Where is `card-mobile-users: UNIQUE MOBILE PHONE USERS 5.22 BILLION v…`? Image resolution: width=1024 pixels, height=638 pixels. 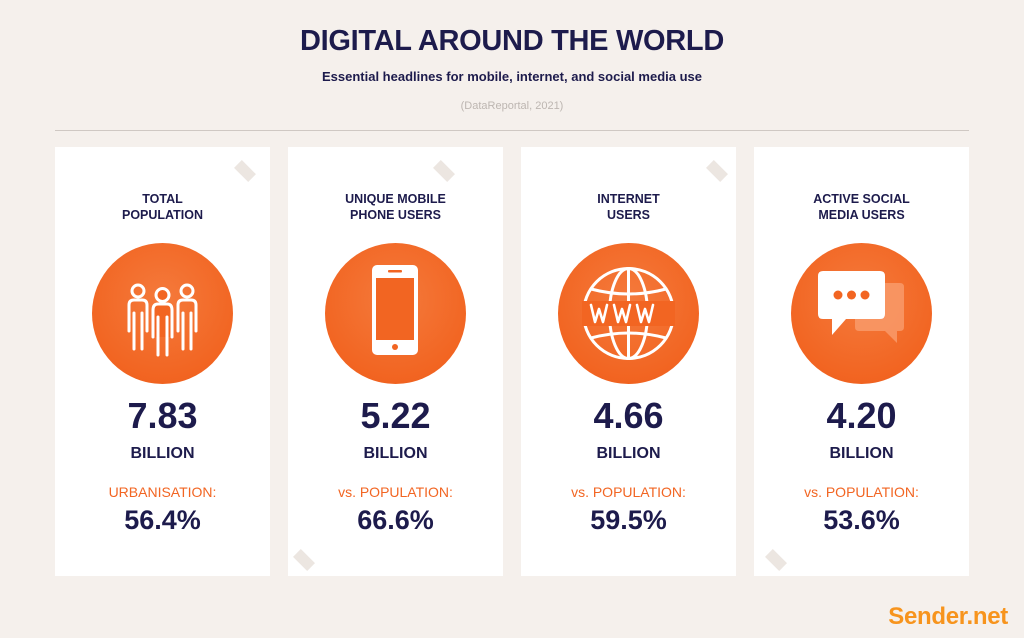 card-mobile-users: UNIQUE MOBILE PHONE USERS 5.22 BILLION v… is located at coordinates (395, 361).